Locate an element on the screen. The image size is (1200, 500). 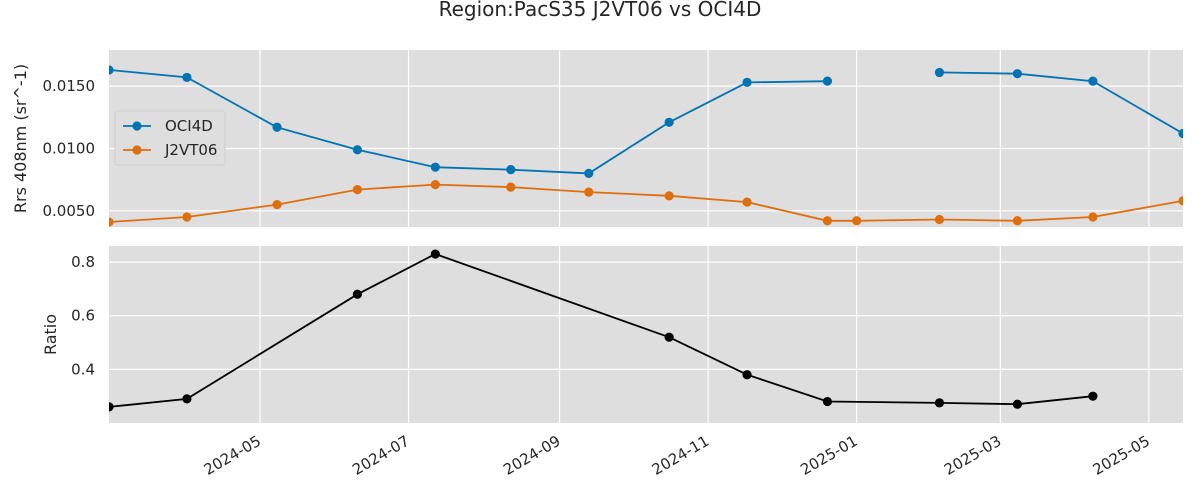
legend-box is located at coordinates (170, 138).